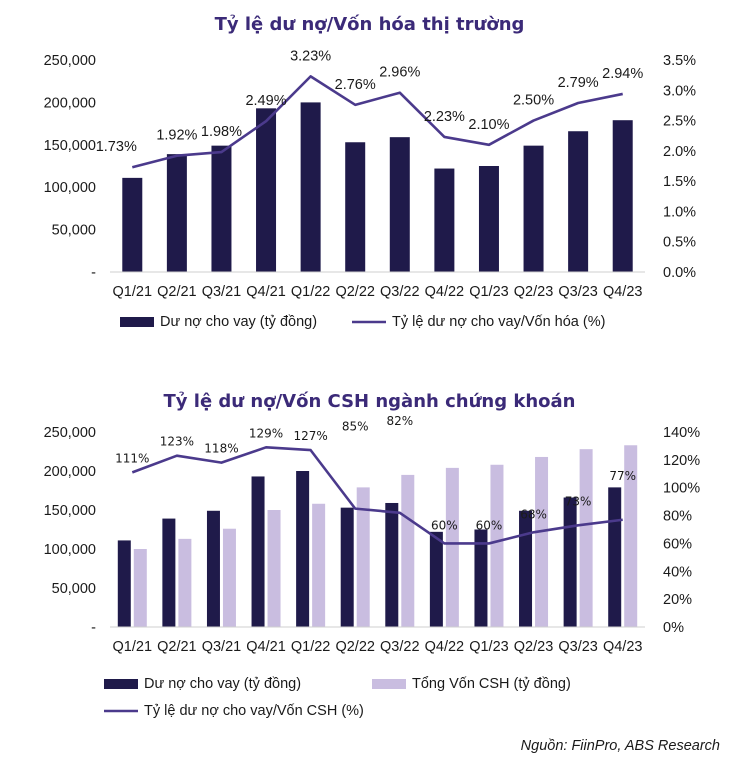  Describe the element at coordinates (444, 117) in the screenshot. I see `data-label: 2.23%` at that location.